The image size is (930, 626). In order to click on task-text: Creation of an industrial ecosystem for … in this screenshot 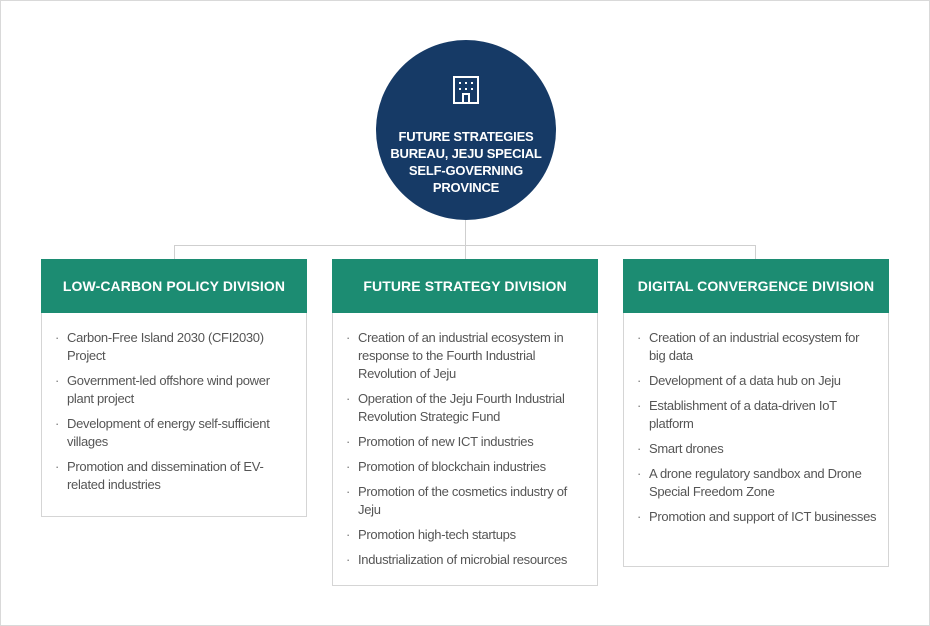, I will do `click(754, 346)`.